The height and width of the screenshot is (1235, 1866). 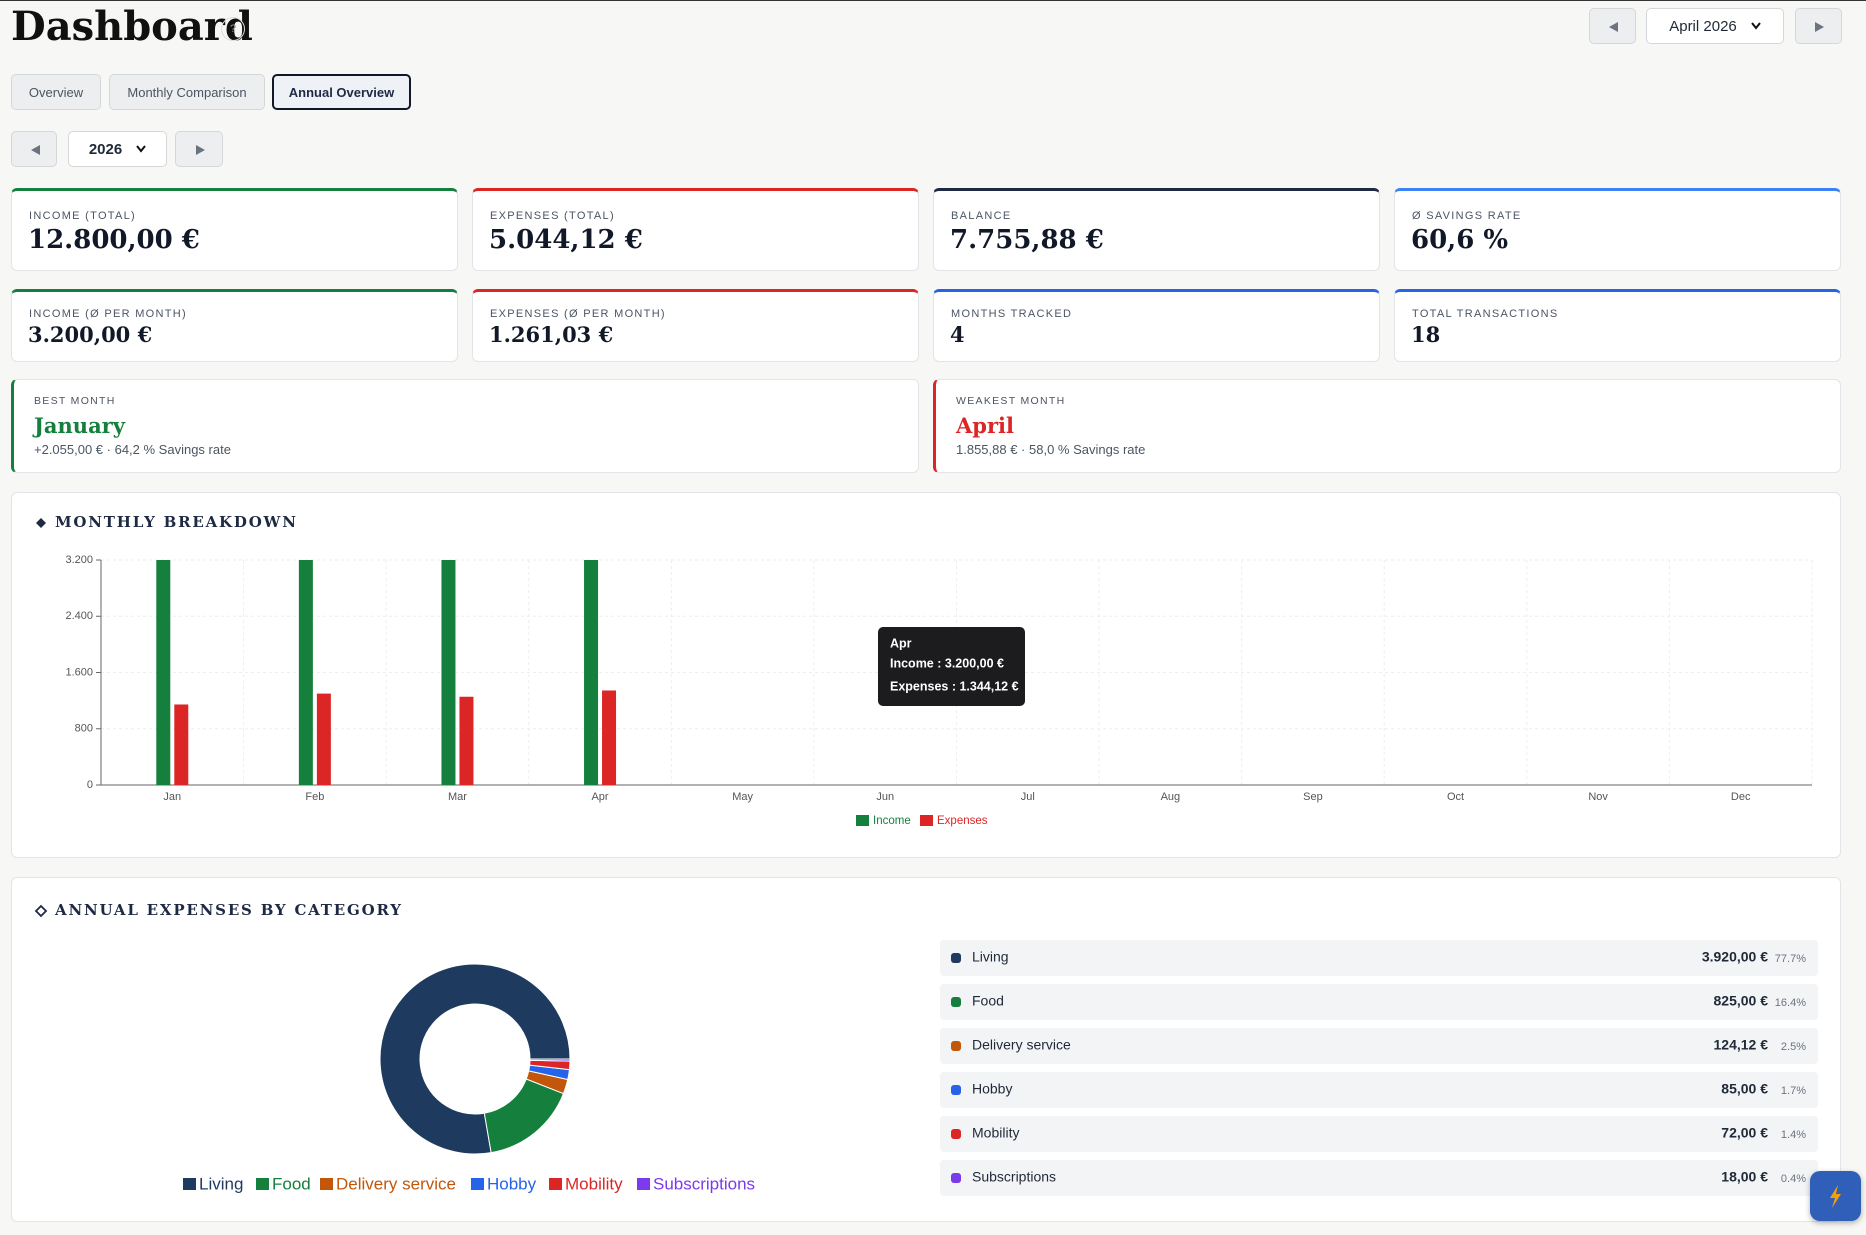 I want to click on prev-year-button, so click(x=34, y=149).